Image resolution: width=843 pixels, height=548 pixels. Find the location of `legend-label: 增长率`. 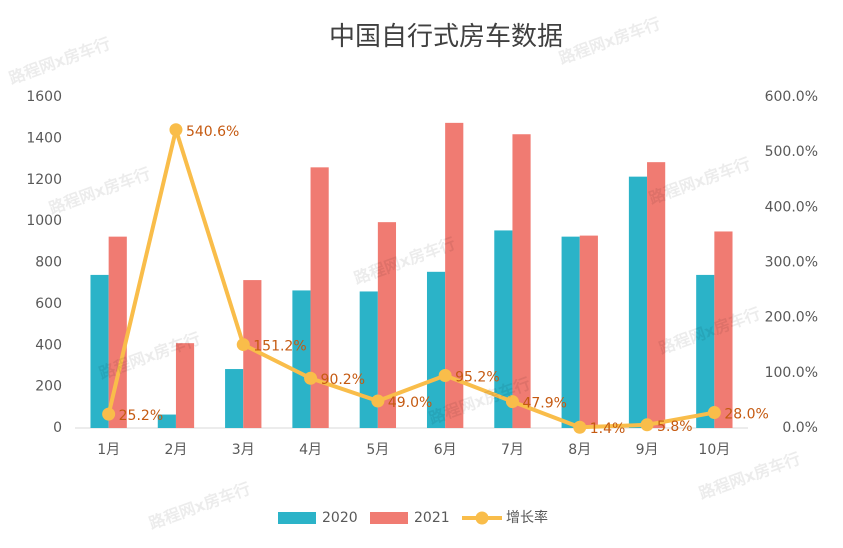

legend-label: 增长率 is located at coordinates (527, 517).